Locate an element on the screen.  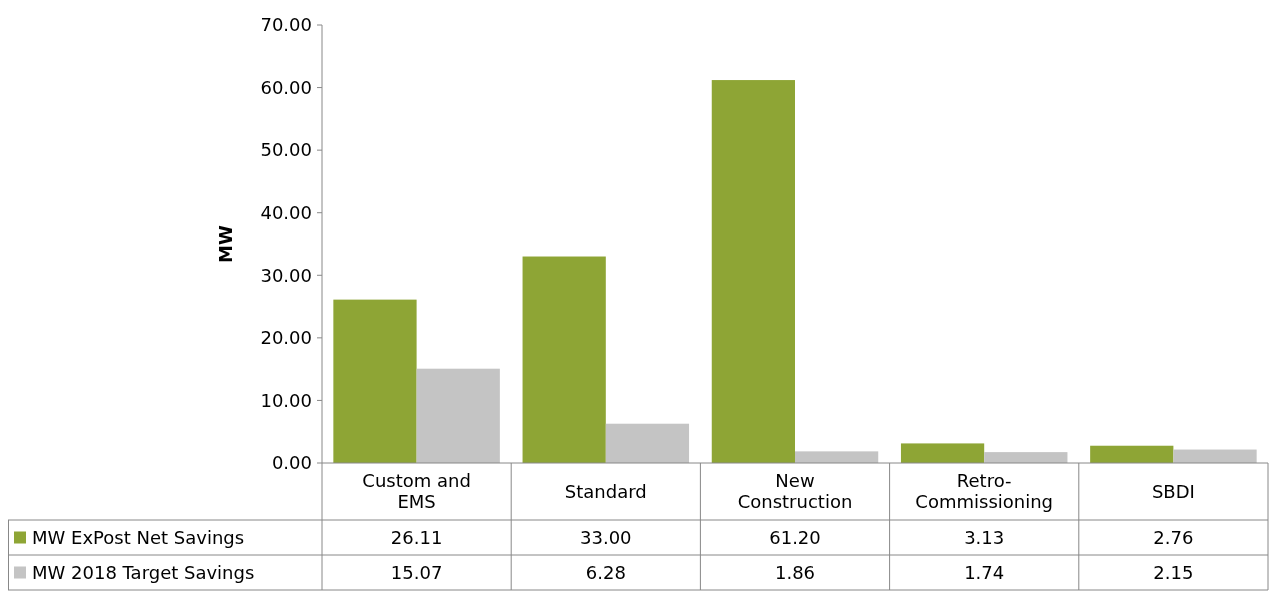
data-label: 1.86 is located at coordinates (795, 572).